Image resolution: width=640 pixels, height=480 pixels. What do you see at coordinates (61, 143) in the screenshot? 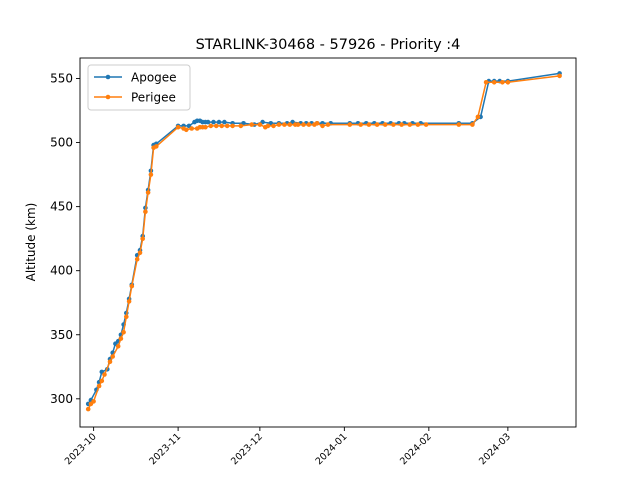
I see `y-tick-label: 500` at bounding box center [61, 143].